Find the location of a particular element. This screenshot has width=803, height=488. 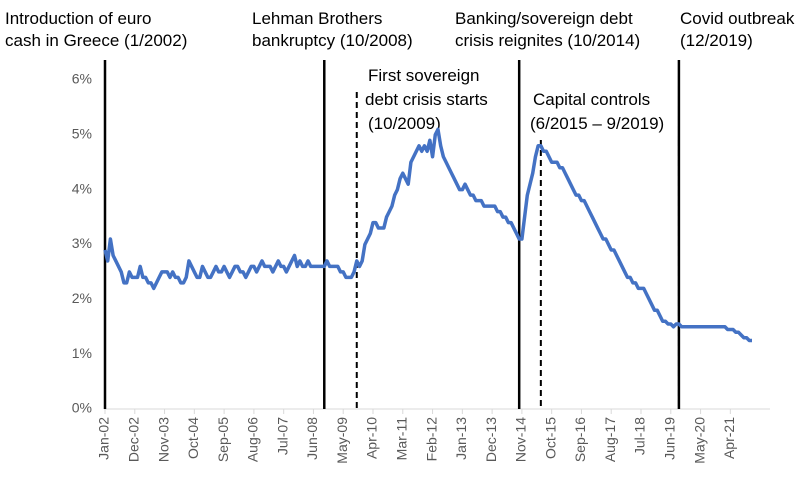

annotation: (12/2019) is located at coordinates (716, 40).